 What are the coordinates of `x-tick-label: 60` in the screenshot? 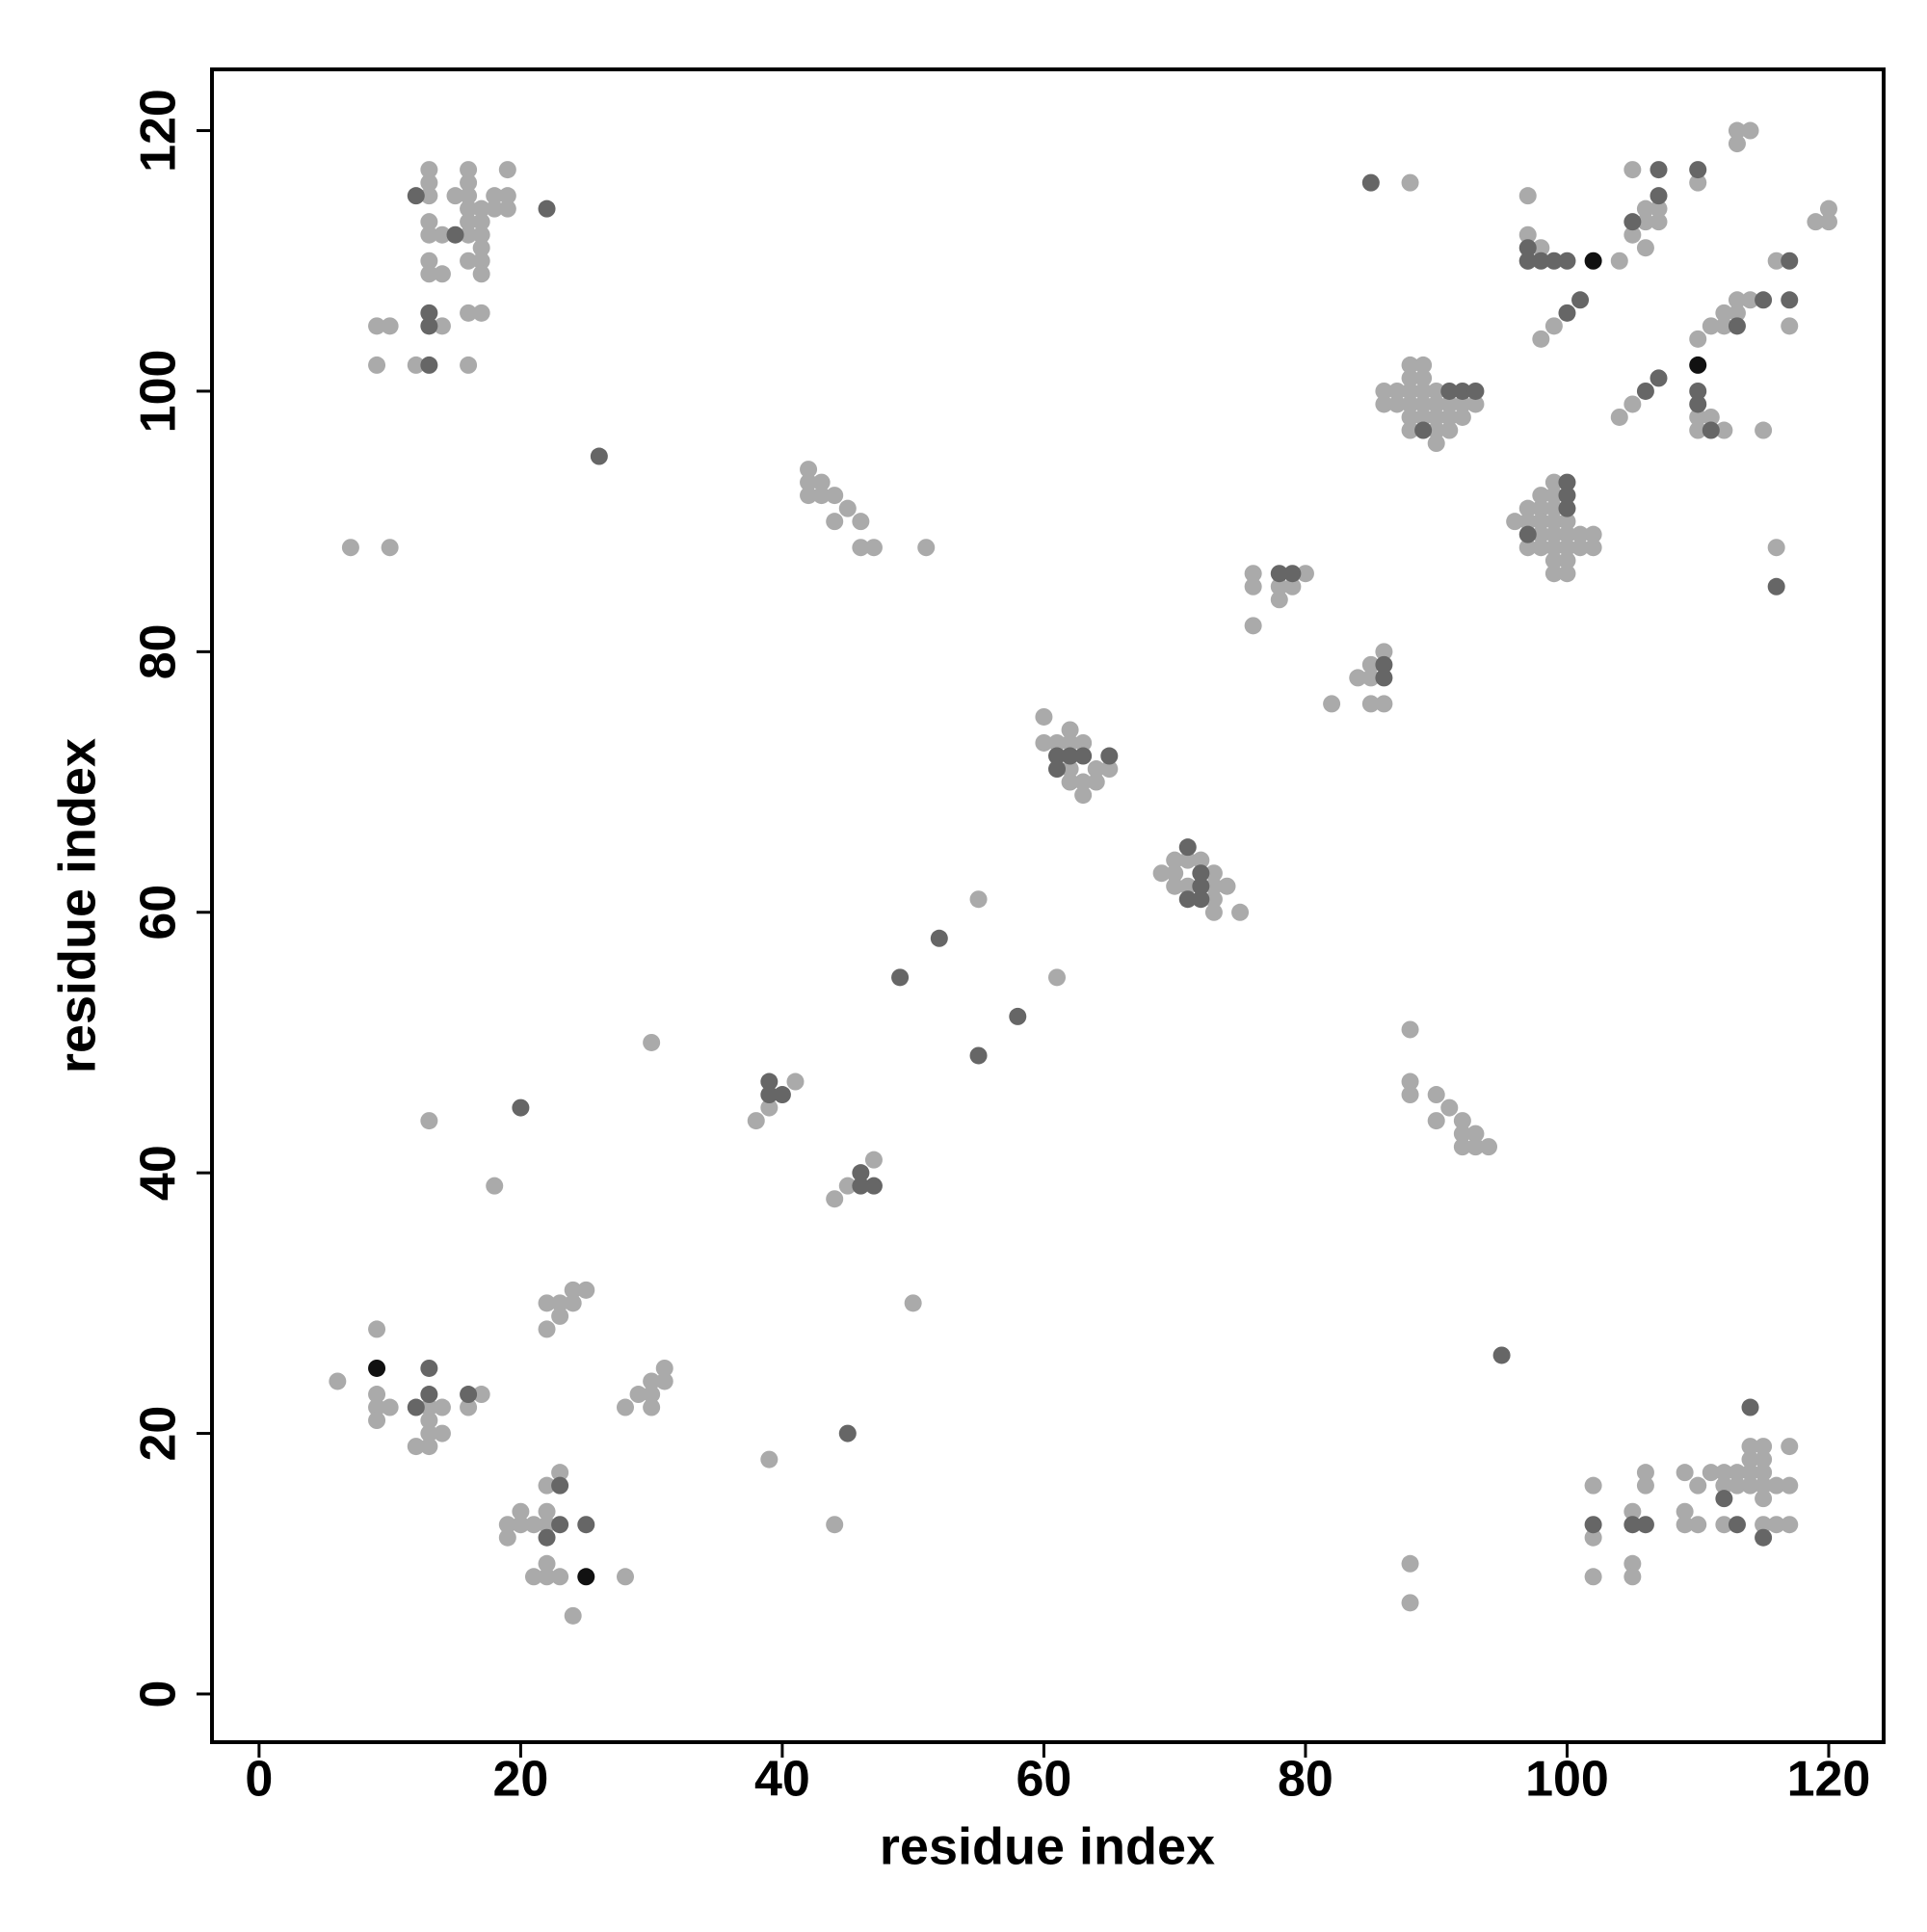 It's located at (1044, 1780).